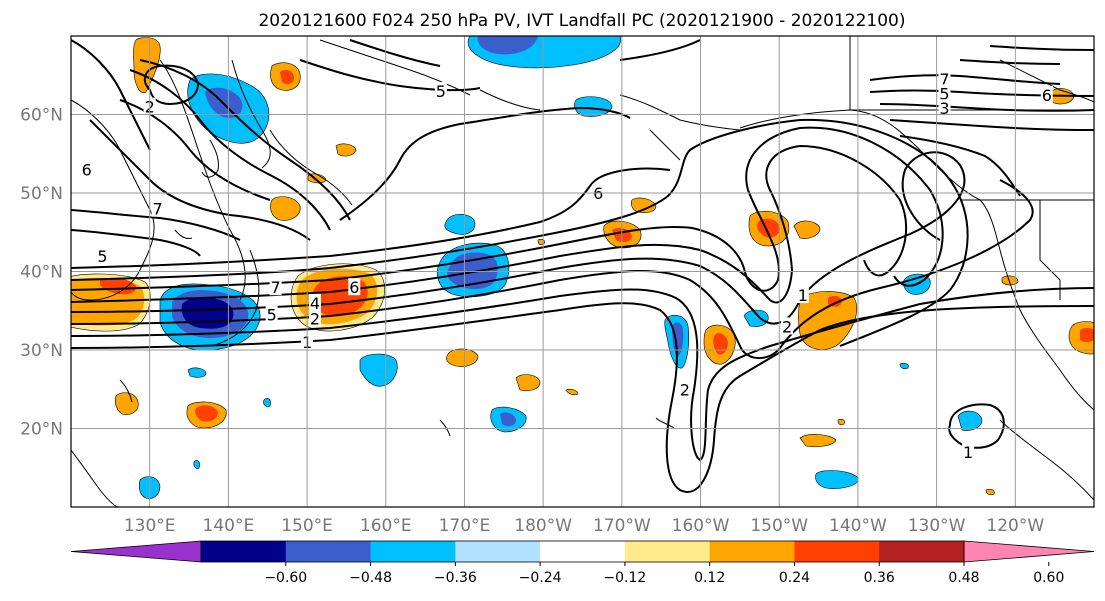  Describe the element at coordinates (937, 526) in the screenshot. I see `lon-tick-label: 130°W` at that location.